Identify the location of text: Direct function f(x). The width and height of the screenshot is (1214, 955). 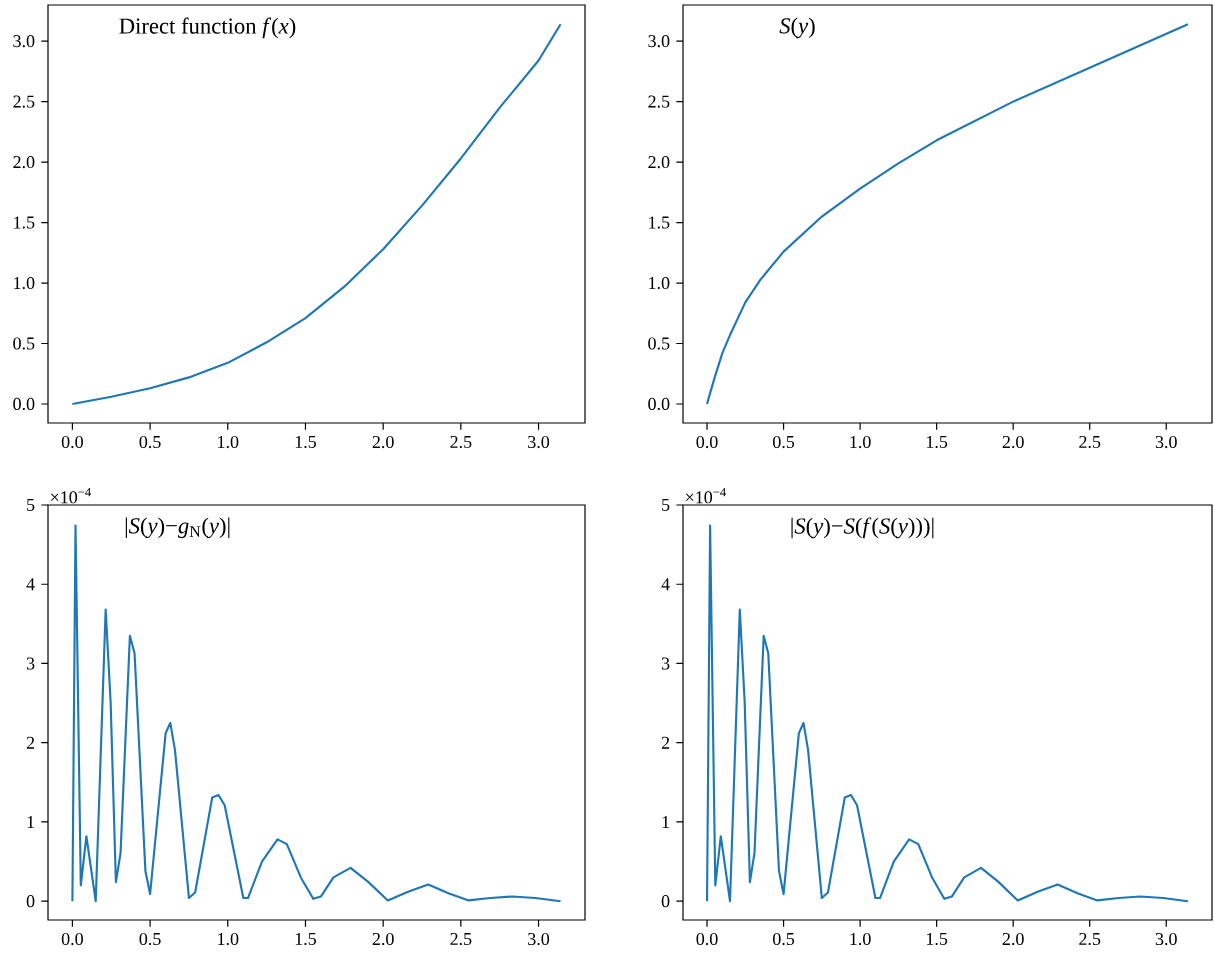
(207, 28).